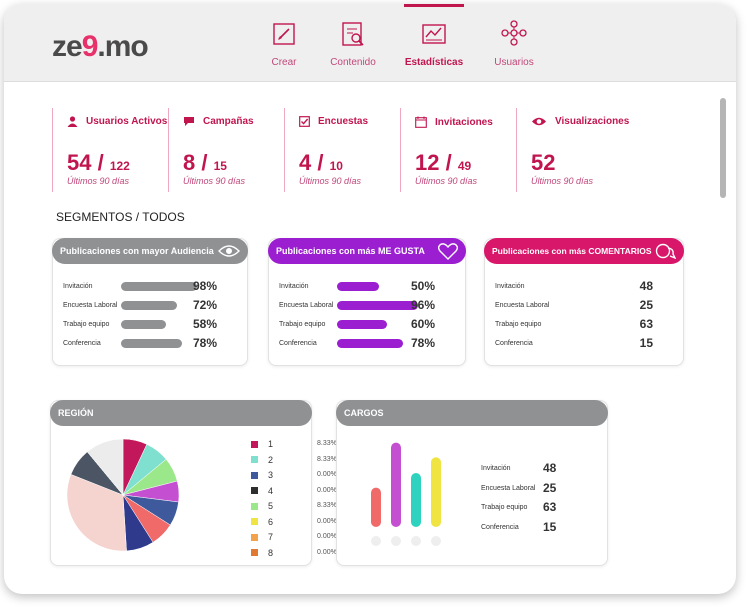 This screenshot has width=752, height=607. I want to click on row-value: 58%, so click(204, 324).